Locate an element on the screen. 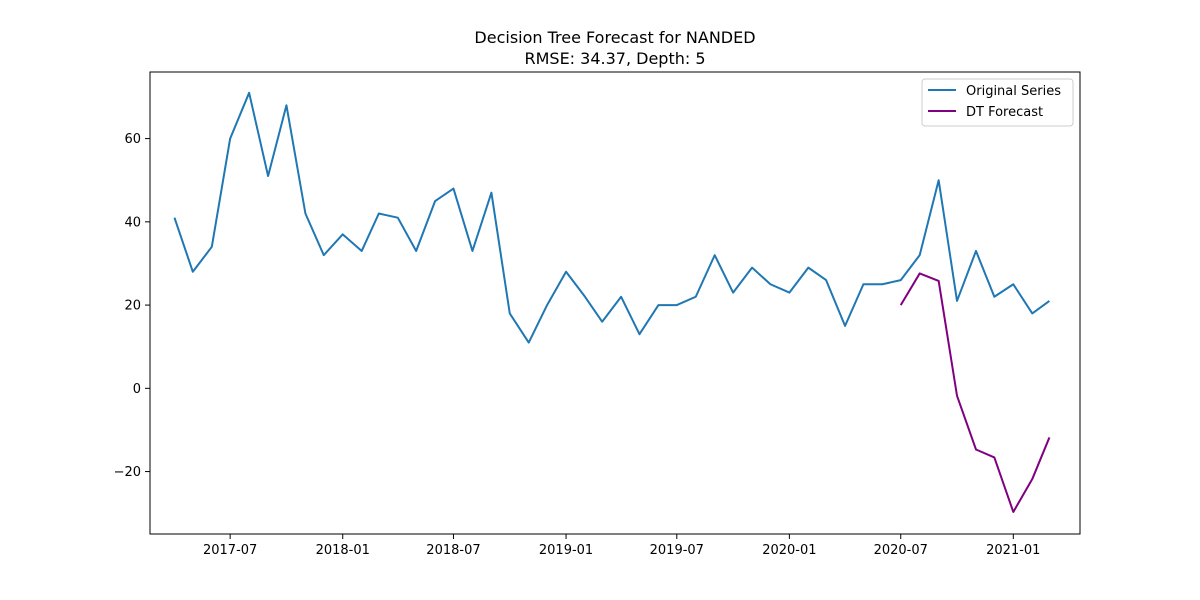 This screenshot has height=600, width=1200. y-axis: −20 0 20 40 60 is located at coordinates (132, 306).